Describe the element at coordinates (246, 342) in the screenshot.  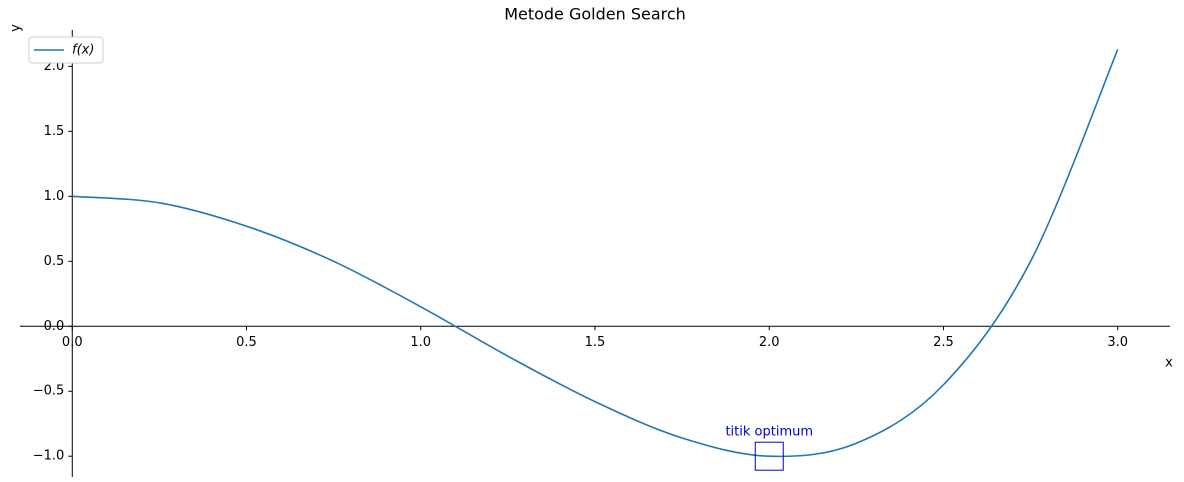
I see `x-tick-label: 0.5` at that location.